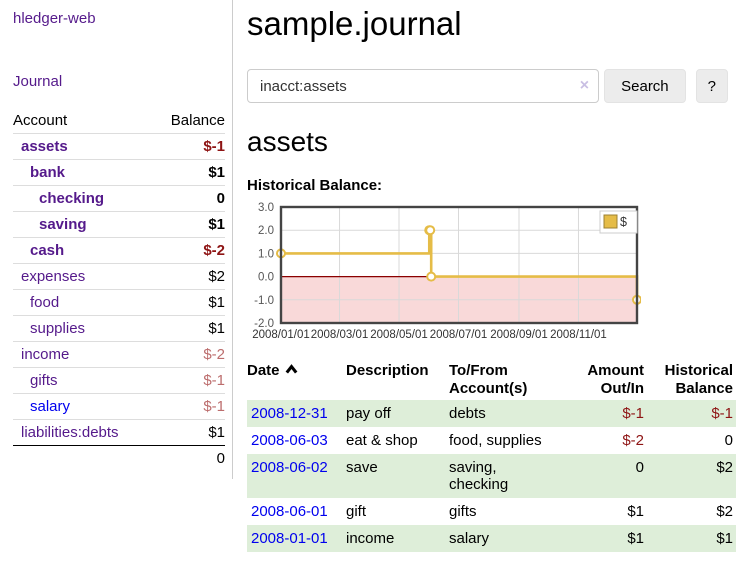 This screenshot has width=742, height=582. Describe the element at coordinates (48, 172) in the screenshot. I see `account-link: bank` at that location.